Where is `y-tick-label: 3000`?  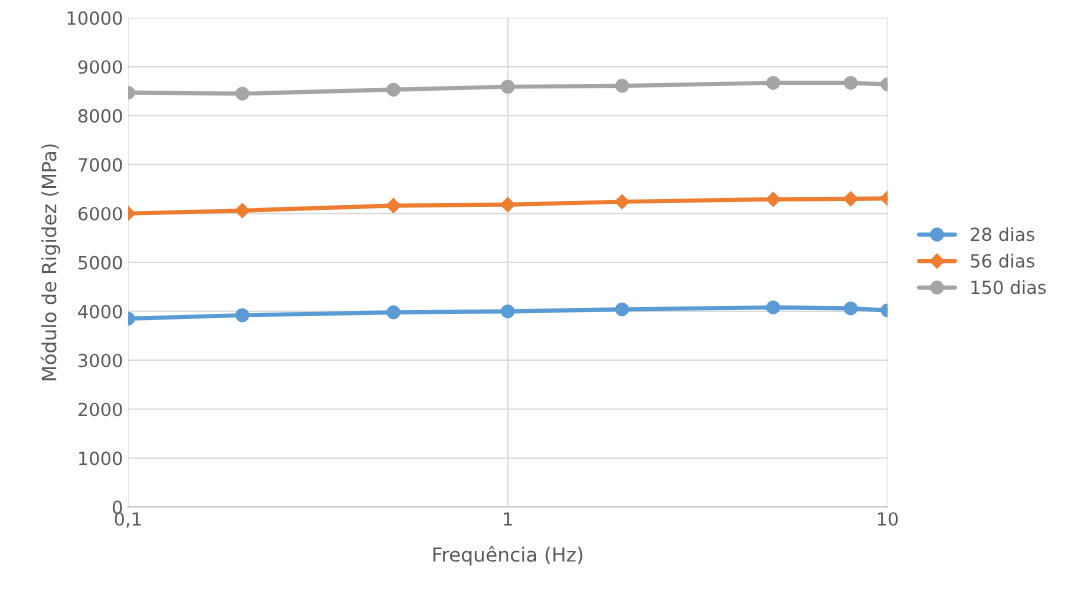
y-tick-label: 3000 is located at coordinates (100, 360).